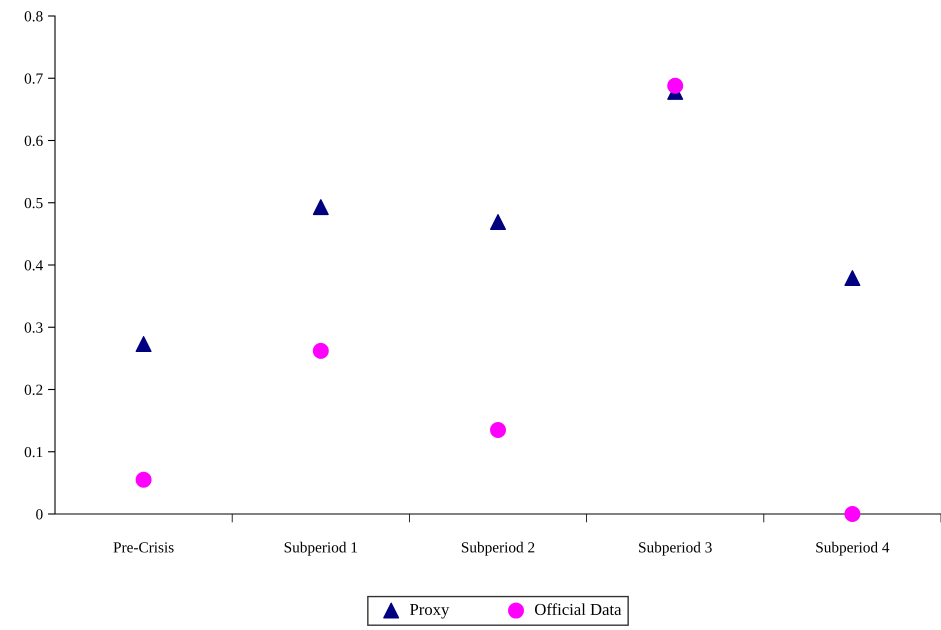  What do you see at coordinates (430, 611) in the screenshot?
I see `legend-label: Proxy` at bounding box center [430, 611].